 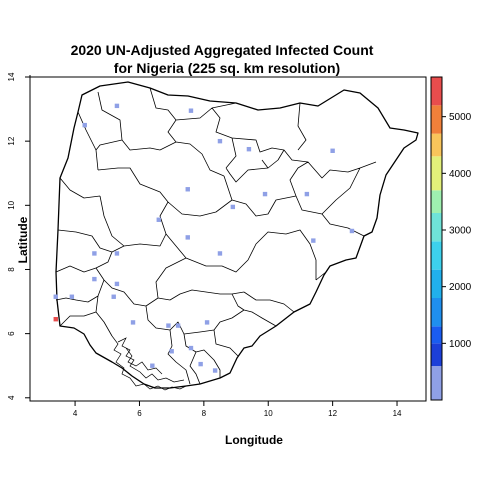 I want to click on colorbar-frame, so click(x=436, y=238).